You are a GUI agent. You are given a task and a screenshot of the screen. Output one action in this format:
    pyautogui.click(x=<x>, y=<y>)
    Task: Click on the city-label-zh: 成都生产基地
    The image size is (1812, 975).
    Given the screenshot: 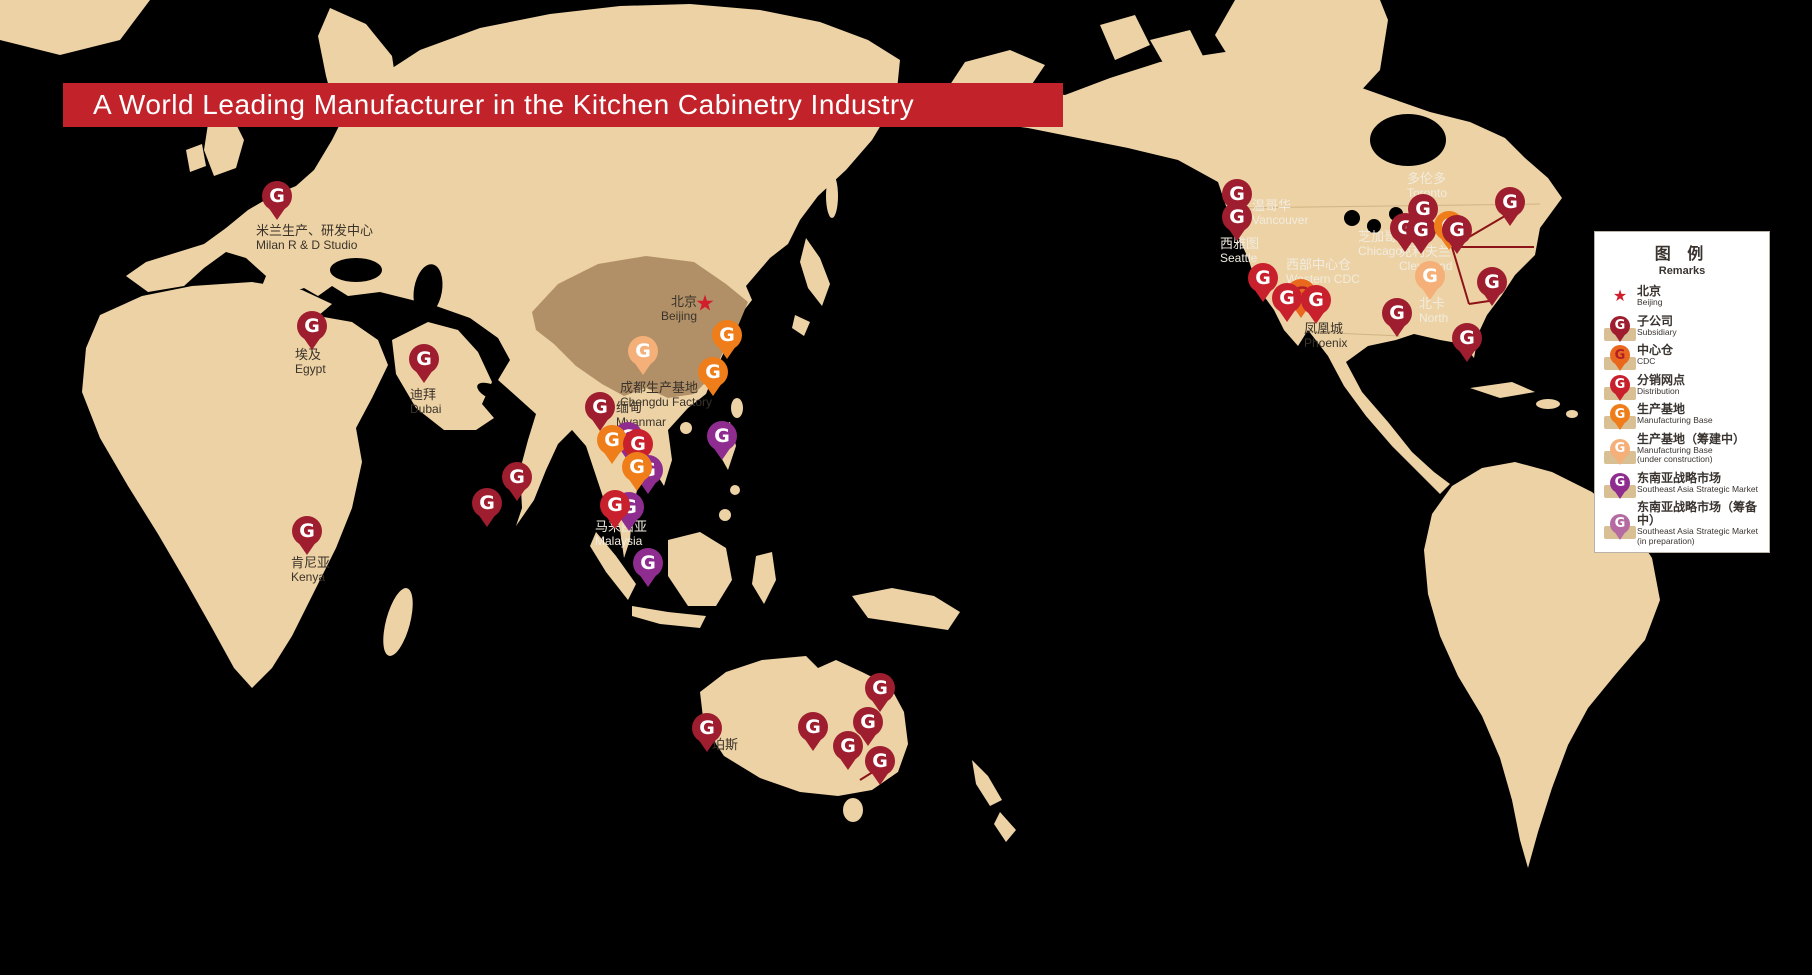 What is the action you would take?
    pyautogui.click(x=659, y=387)
    